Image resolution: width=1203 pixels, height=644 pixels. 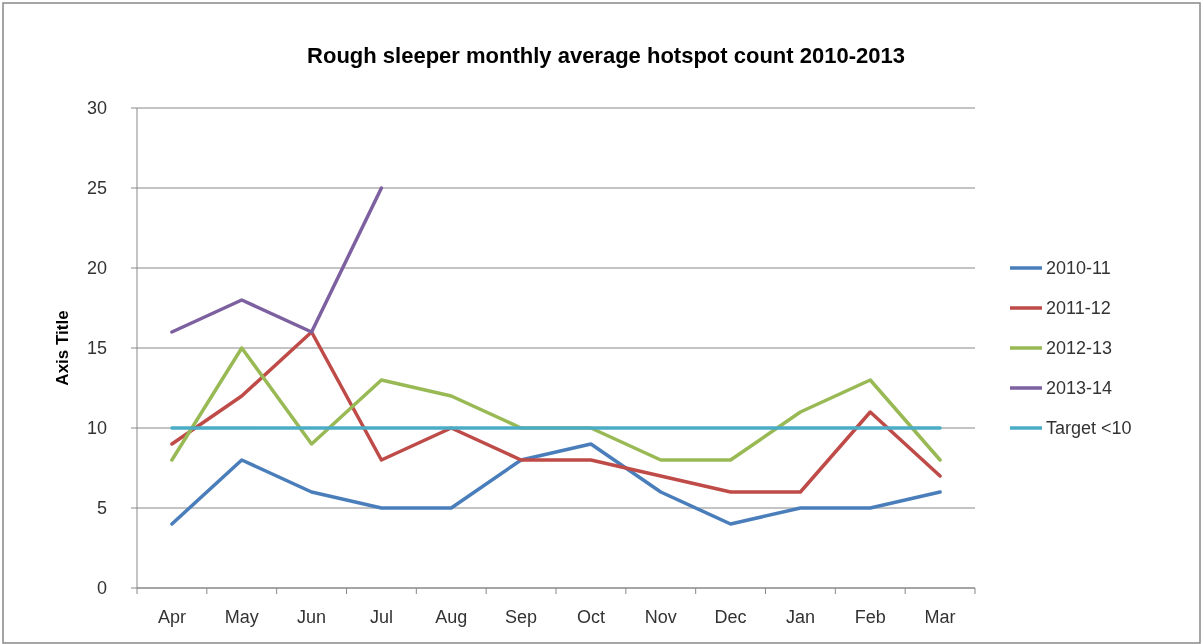 I want to click on x-tick-label: Jun, so click(x=312, y=617).